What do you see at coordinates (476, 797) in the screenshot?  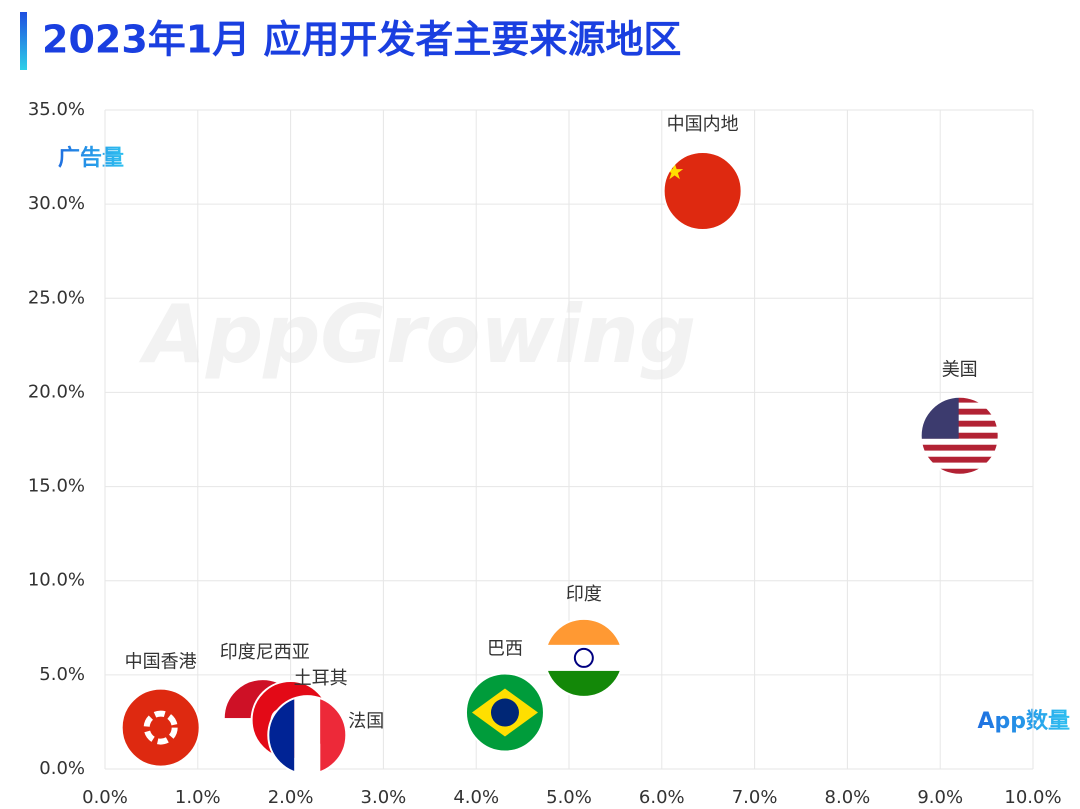 I see `x-tick-label: 4.0%` at bounding box center [476, 797].